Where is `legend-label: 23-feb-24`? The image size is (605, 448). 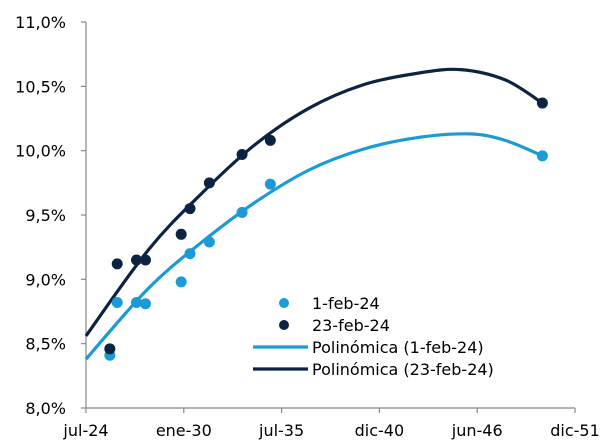 legend-label: 23-feb-24 is located at coordinates (351, 325).